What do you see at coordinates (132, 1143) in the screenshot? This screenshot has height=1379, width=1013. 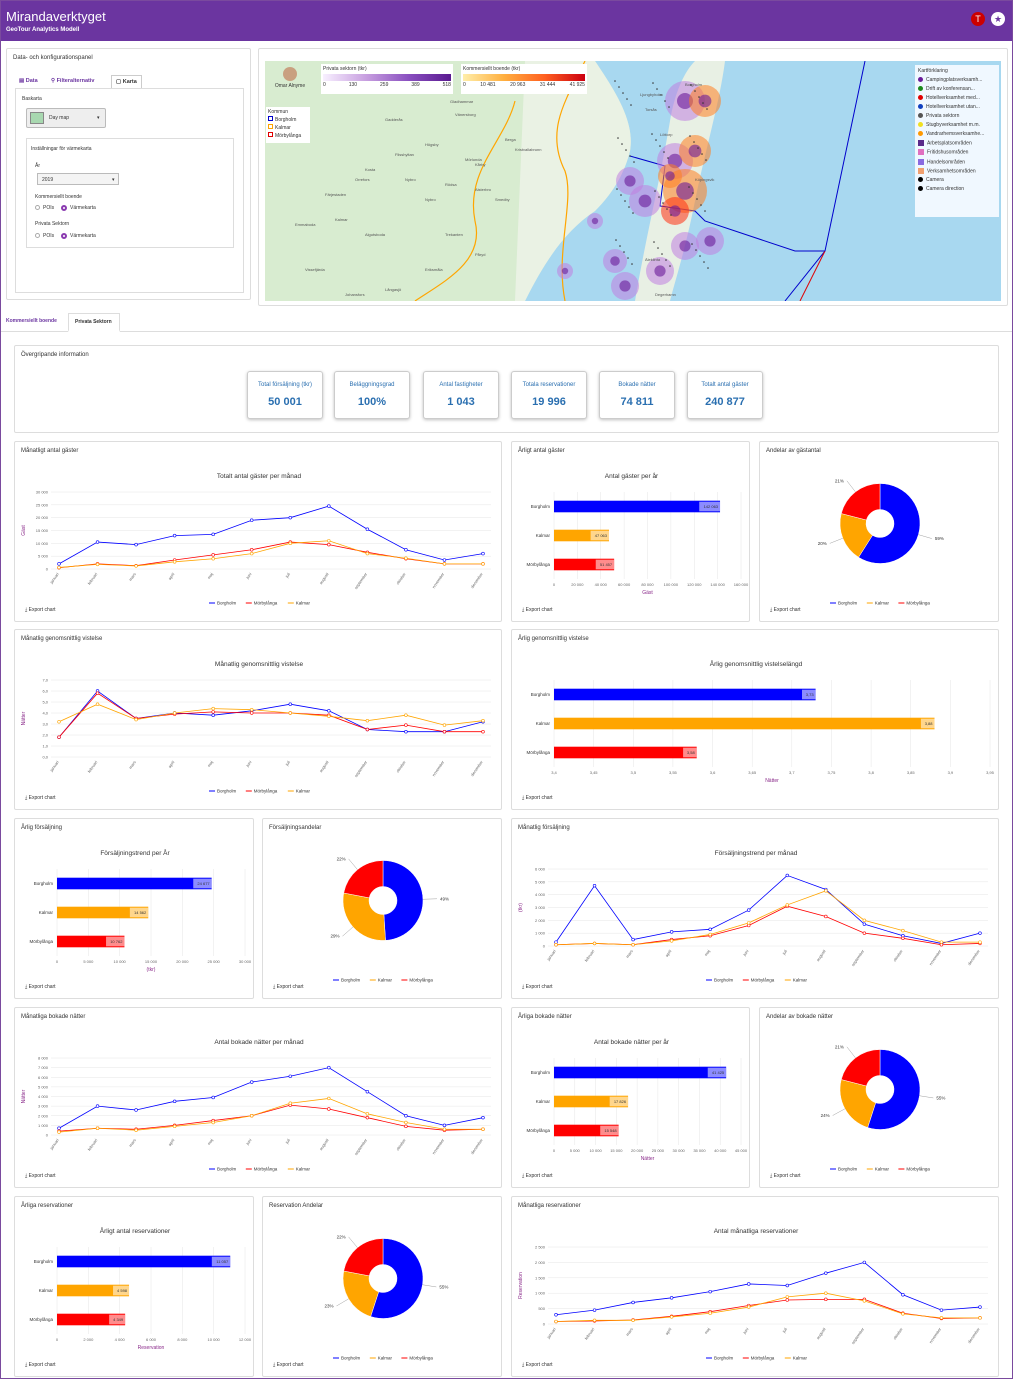 I see `x-tick-label: mars` at bounding box center [132, 1143].